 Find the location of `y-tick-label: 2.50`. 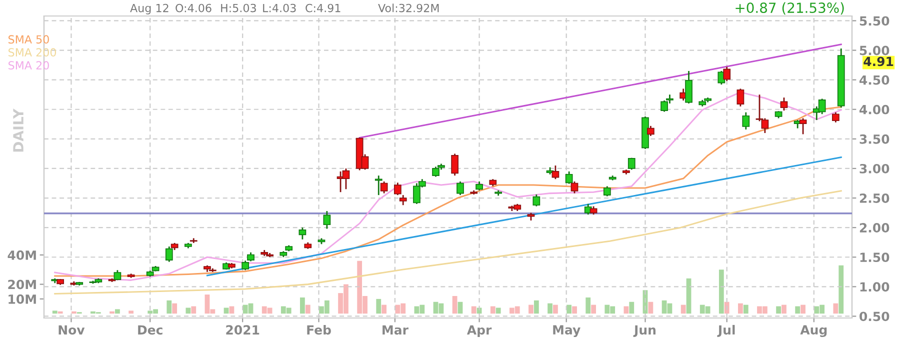

y-tick-label: 2.50 is located at coordinates (875, 198).